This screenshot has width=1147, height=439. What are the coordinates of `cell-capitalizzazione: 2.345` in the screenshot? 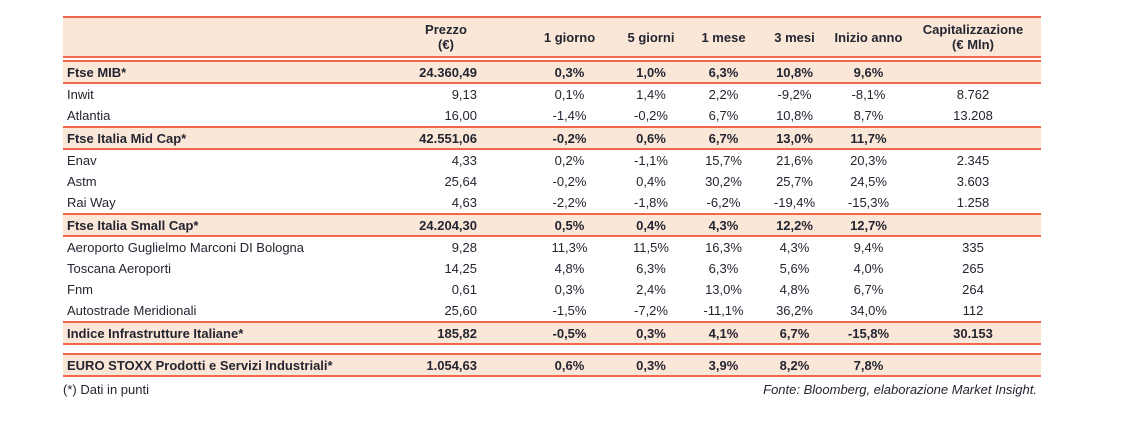 It's located at (973, 160).